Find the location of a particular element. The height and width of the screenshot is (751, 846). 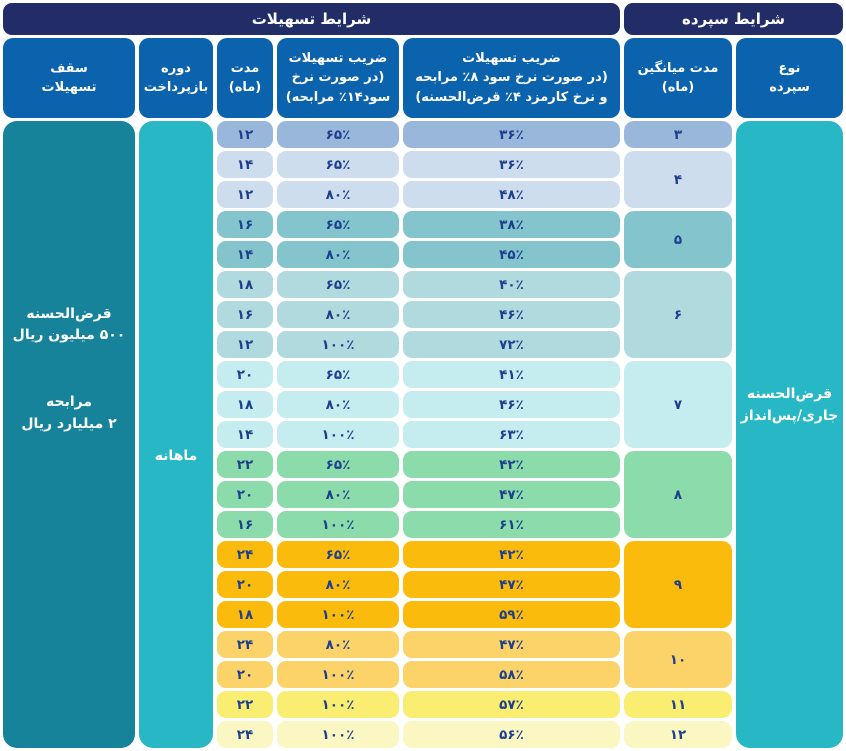

ceiling-morabaha-text: مرابحه ۲ میلیارد ریال is located at coordinates (69, 413).